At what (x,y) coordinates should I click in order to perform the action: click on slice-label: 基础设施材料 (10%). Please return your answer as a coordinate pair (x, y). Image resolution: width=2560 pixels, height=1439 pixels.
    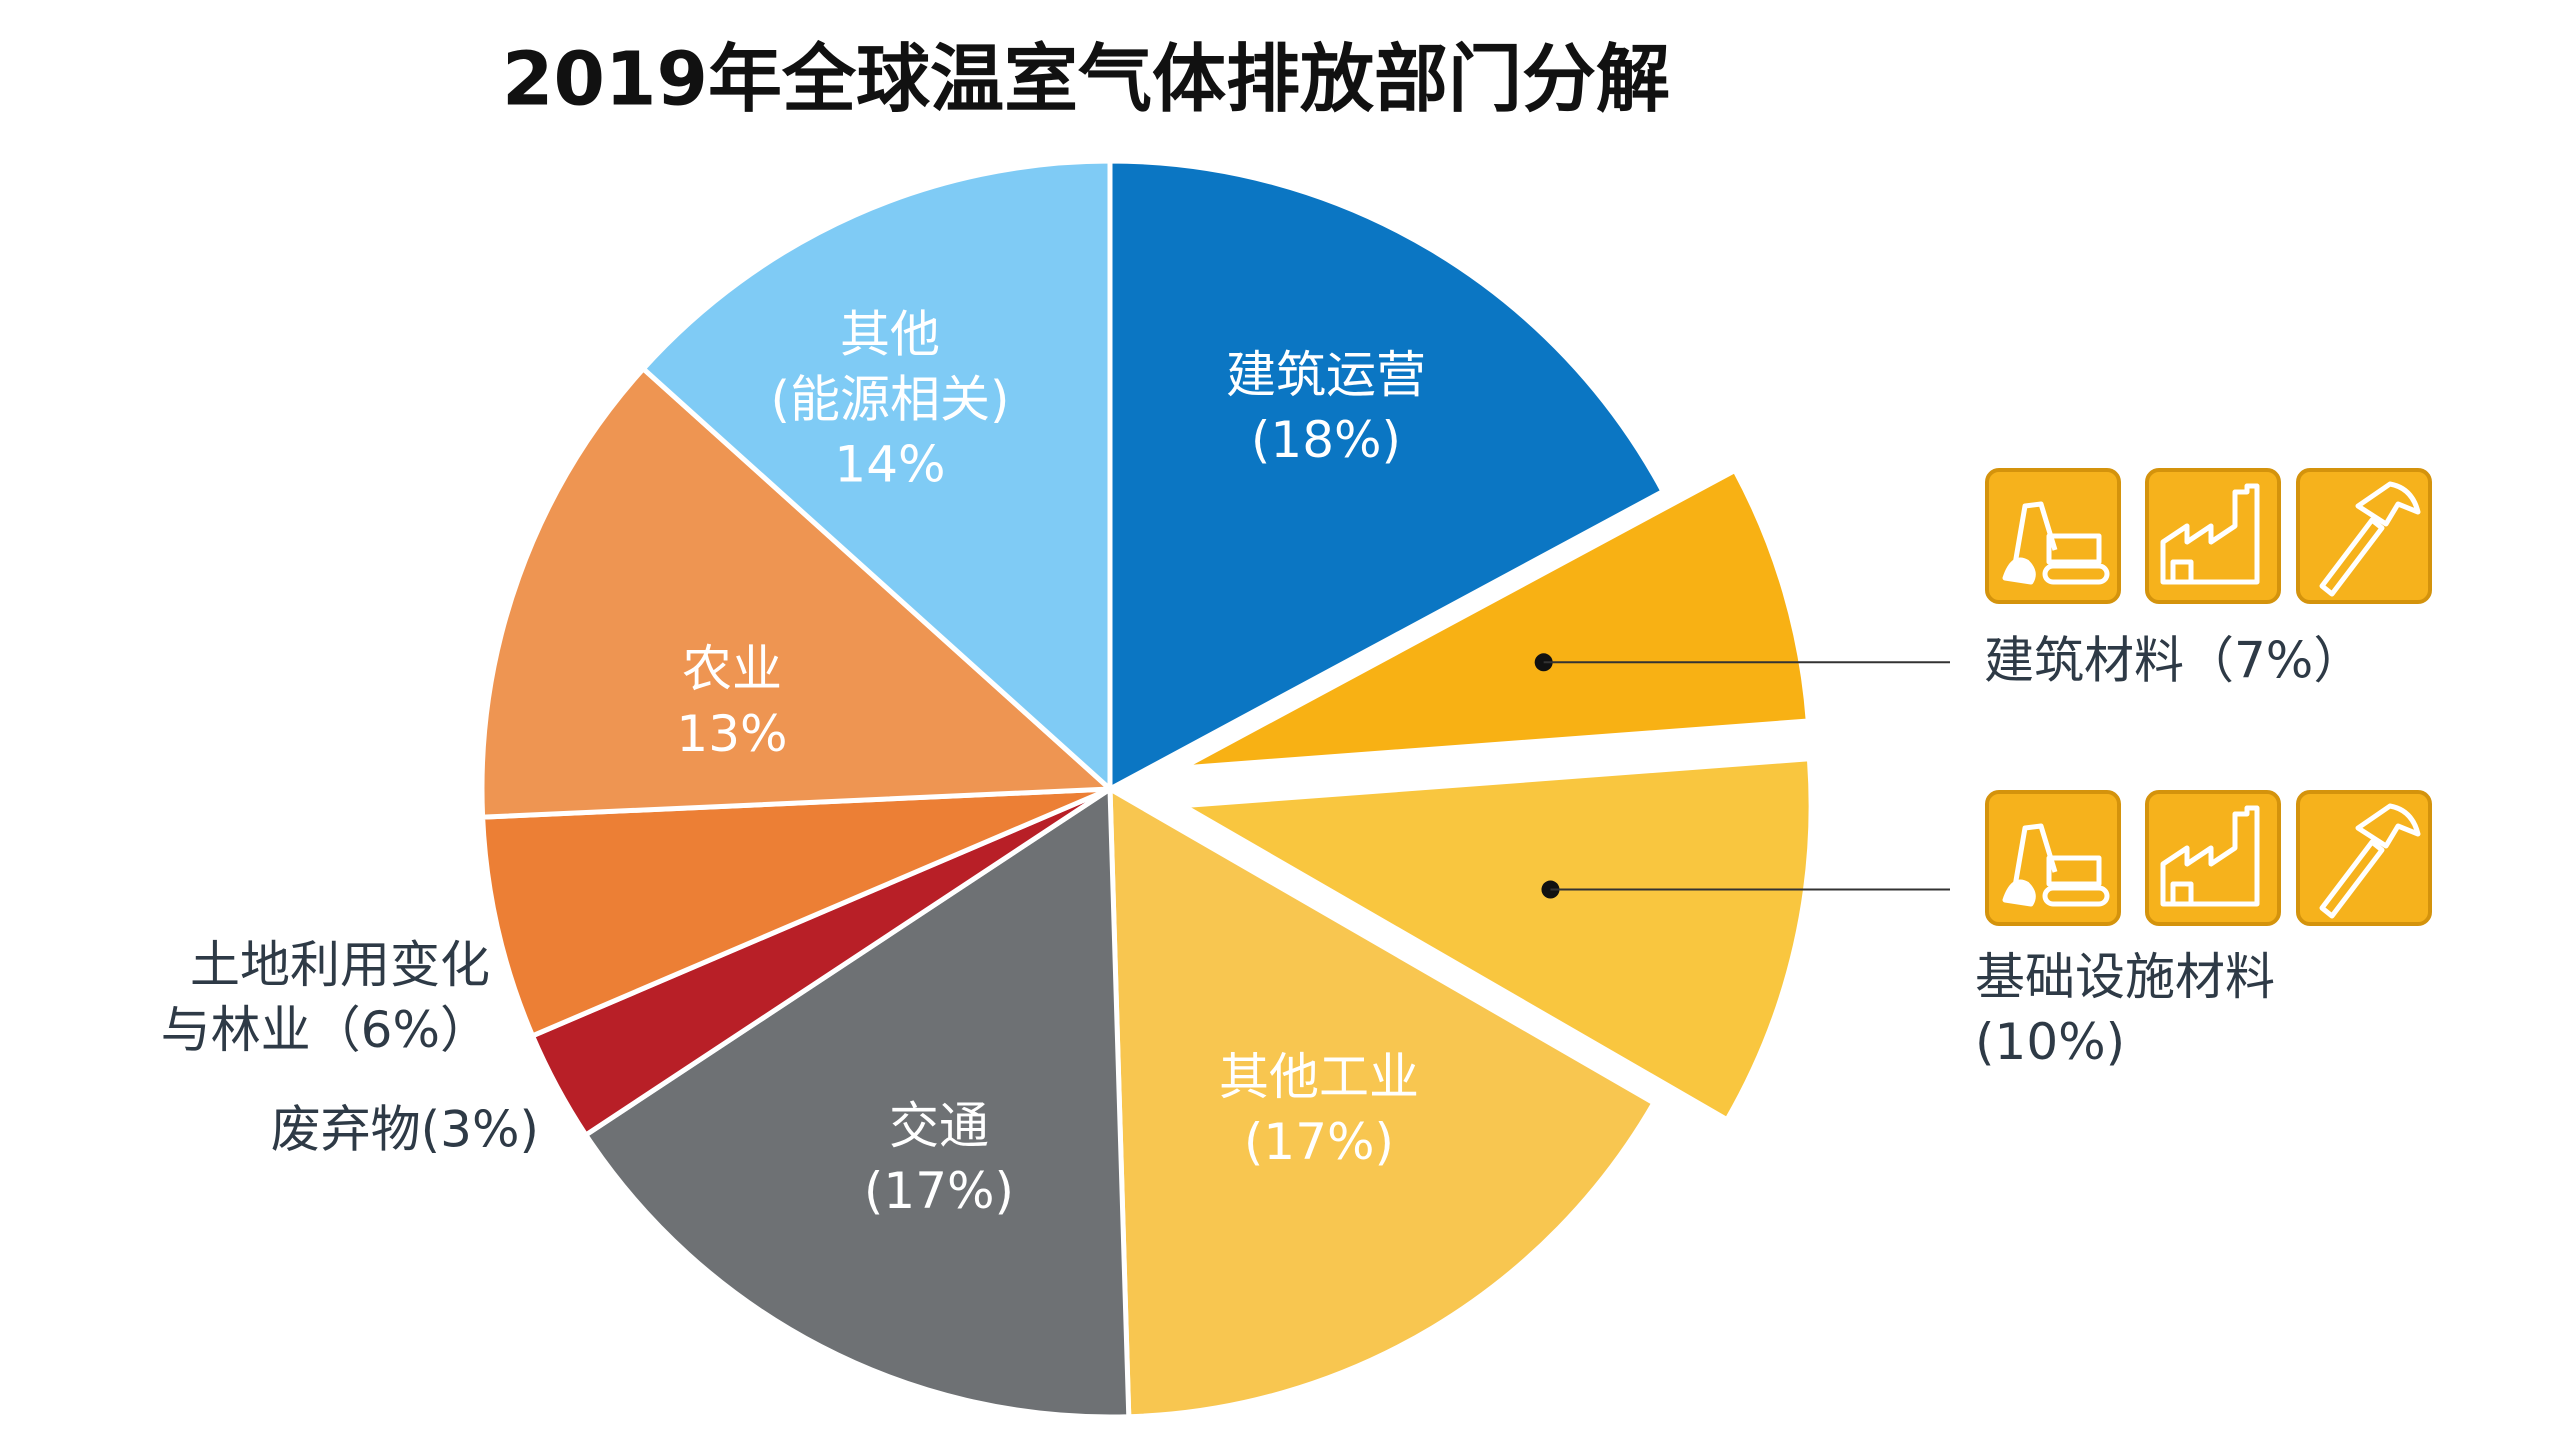
    Looking at the image, I should click on (2125, 1010).